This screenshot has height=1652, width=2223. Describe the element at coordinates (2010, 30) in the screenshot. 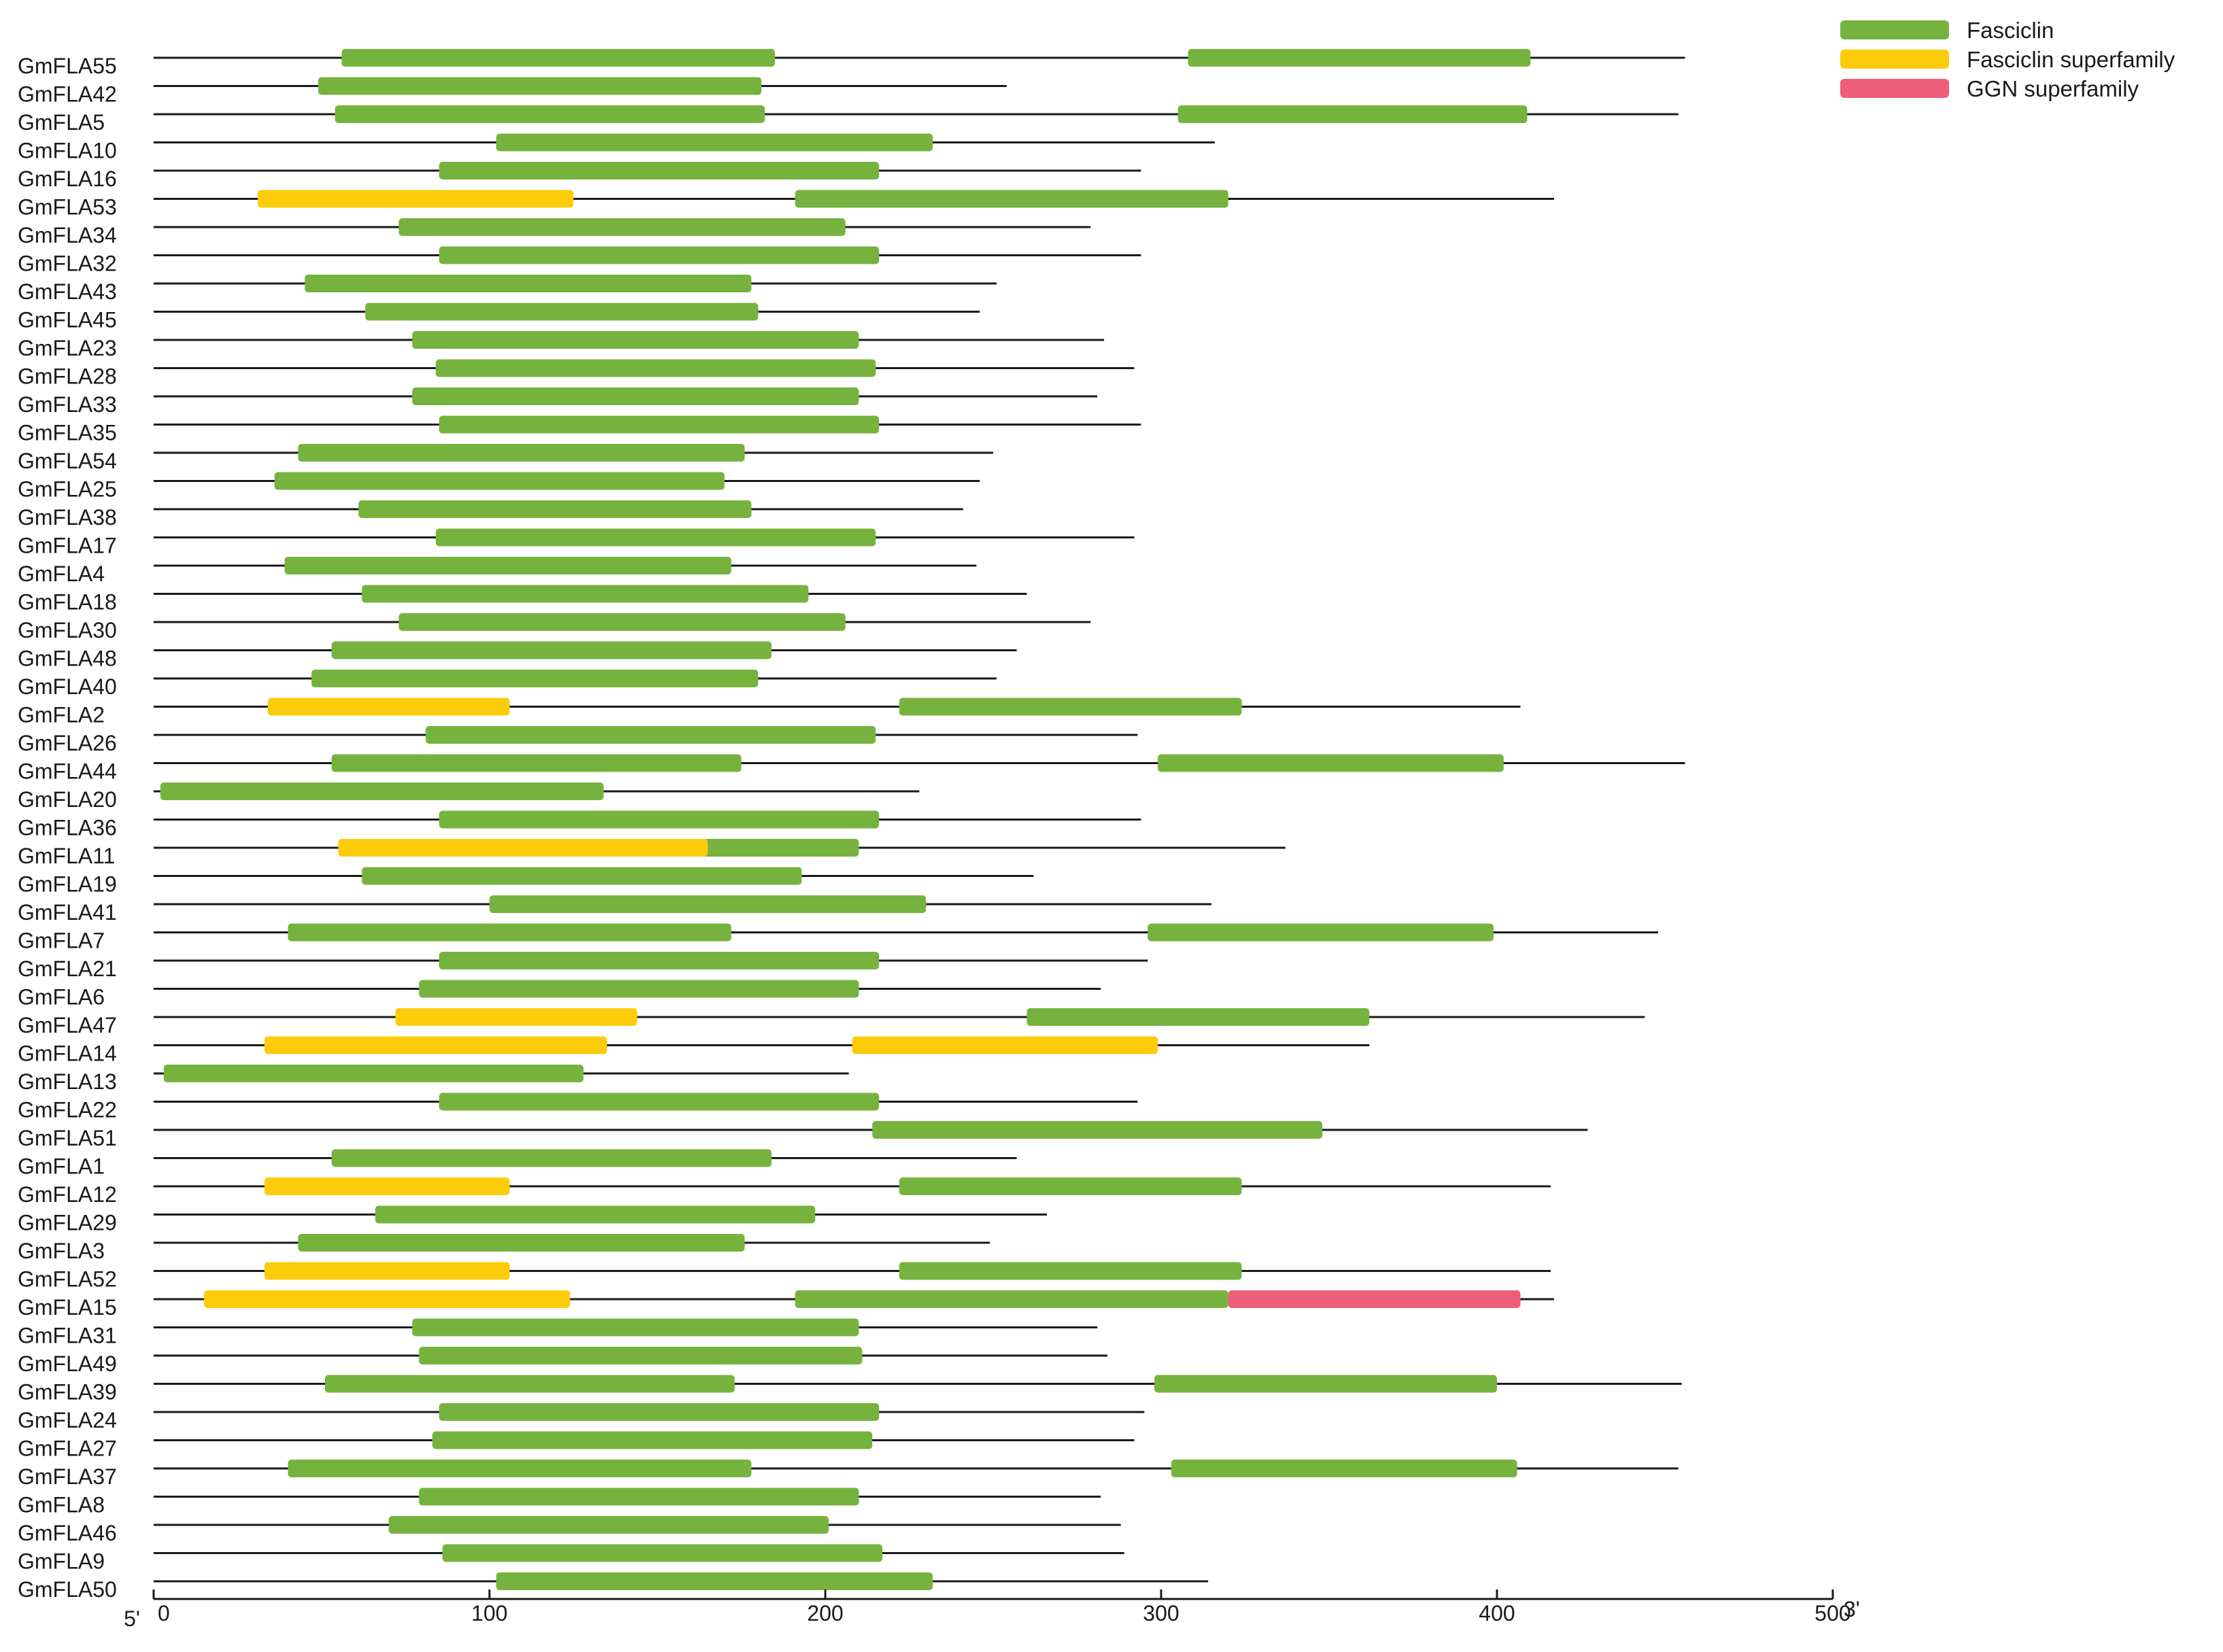

I see `legend-label: Fasciclin` at that location.